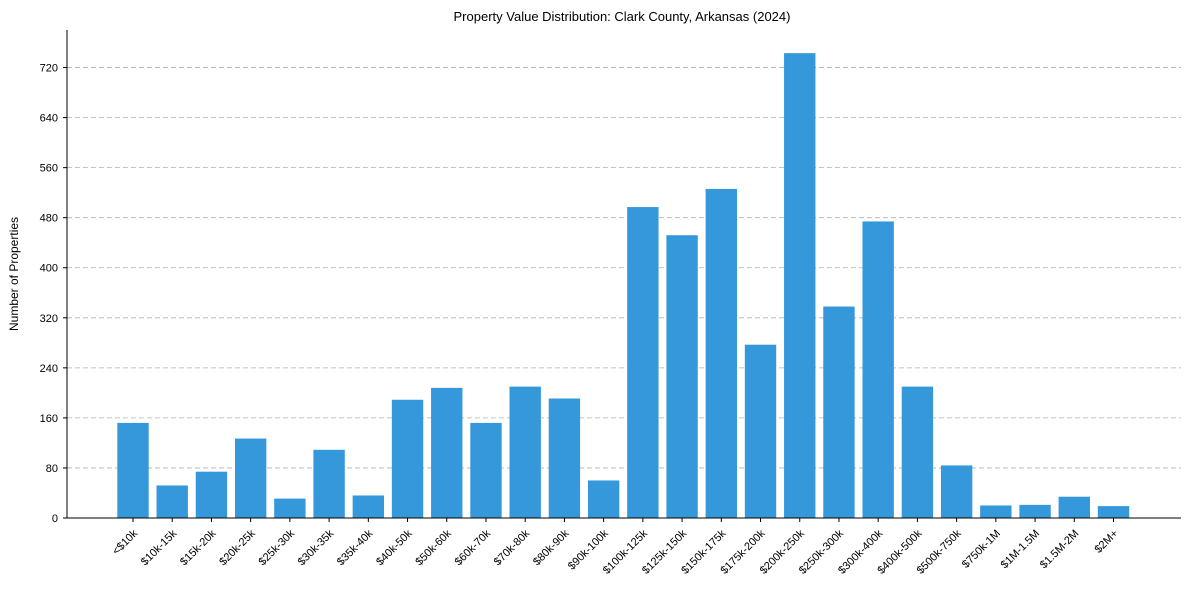 This screenshot has height=590, width=1189. What do you see at coordinates (512, 547) in the screenshot?
I see `x-tick-label-10: $70k-80k` at bounding box center [512, 547].